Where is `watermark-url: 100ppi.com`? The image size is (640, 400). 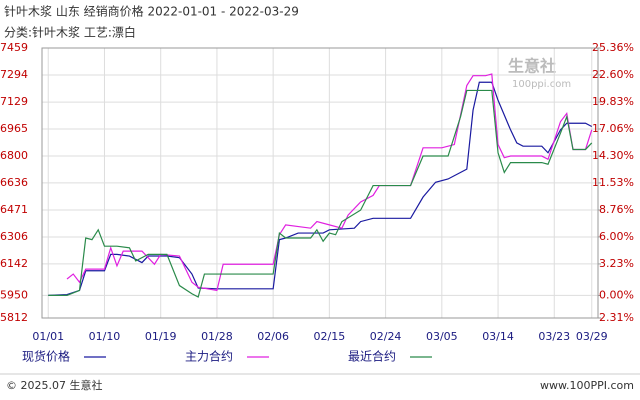
watermark-url: 100ppi.com is located at coordinates (541, 84).